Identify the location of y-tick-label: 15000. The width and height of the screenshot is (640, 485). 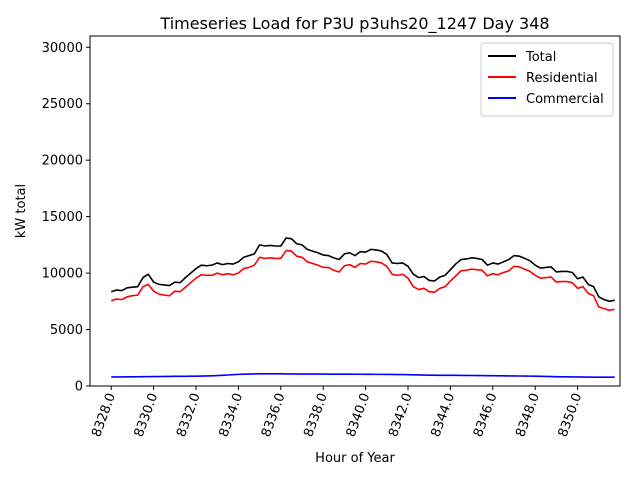
(62, 217).